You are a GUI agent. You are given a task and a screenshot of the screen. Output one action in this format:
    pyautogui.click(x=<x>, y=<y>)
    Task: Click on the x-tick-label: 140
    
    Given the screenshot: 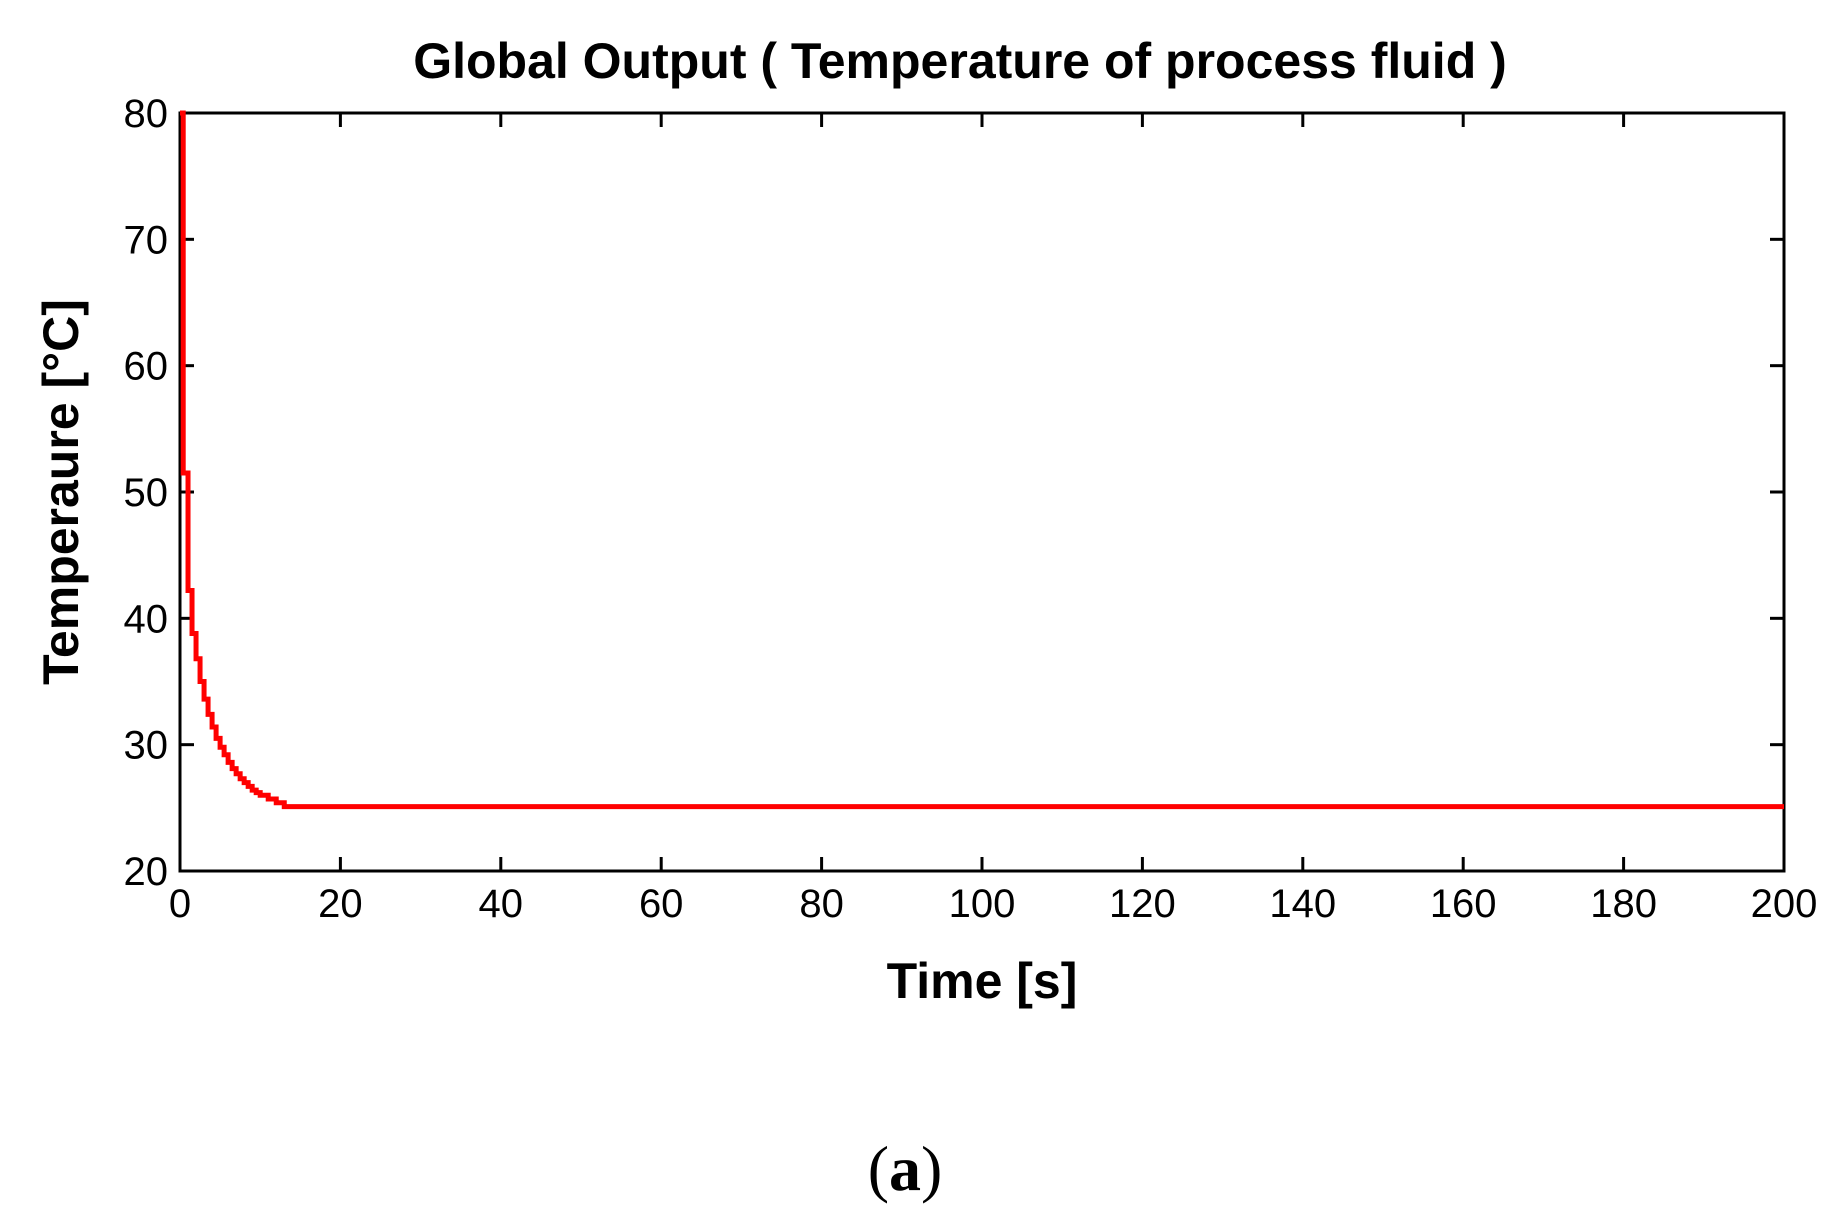 What is the action you would take?
    pyautogui.click(x=1302, y=904)
    